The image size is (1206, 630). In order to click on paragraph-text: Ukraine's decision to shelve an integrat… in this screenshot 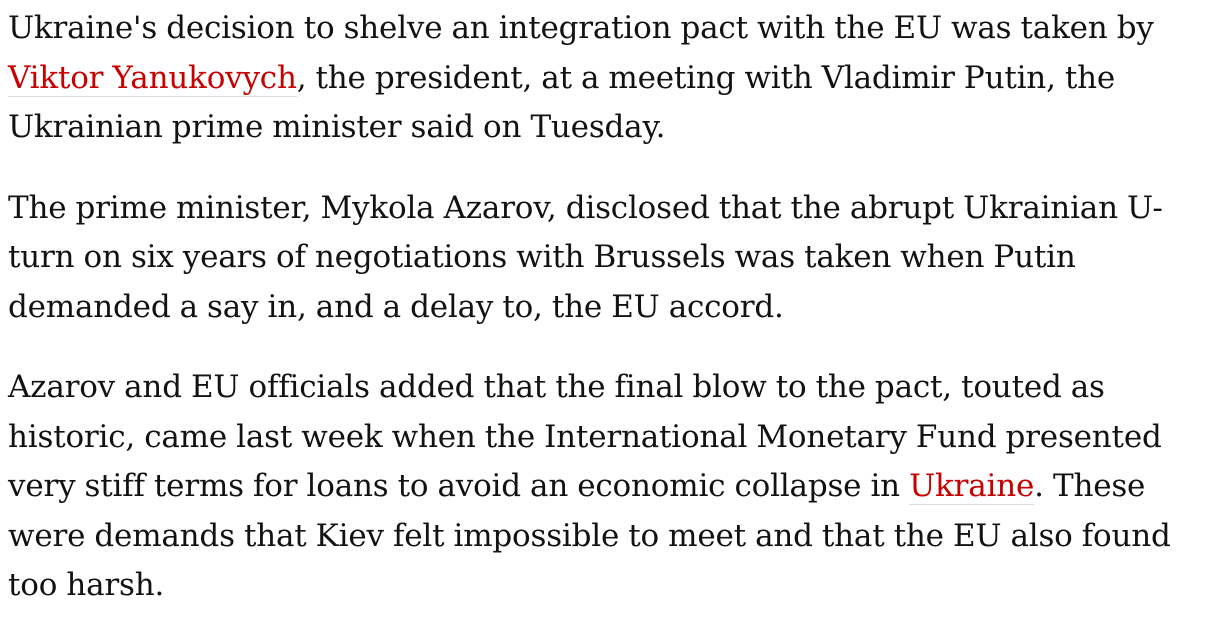, I will do `click(581, 28)`.